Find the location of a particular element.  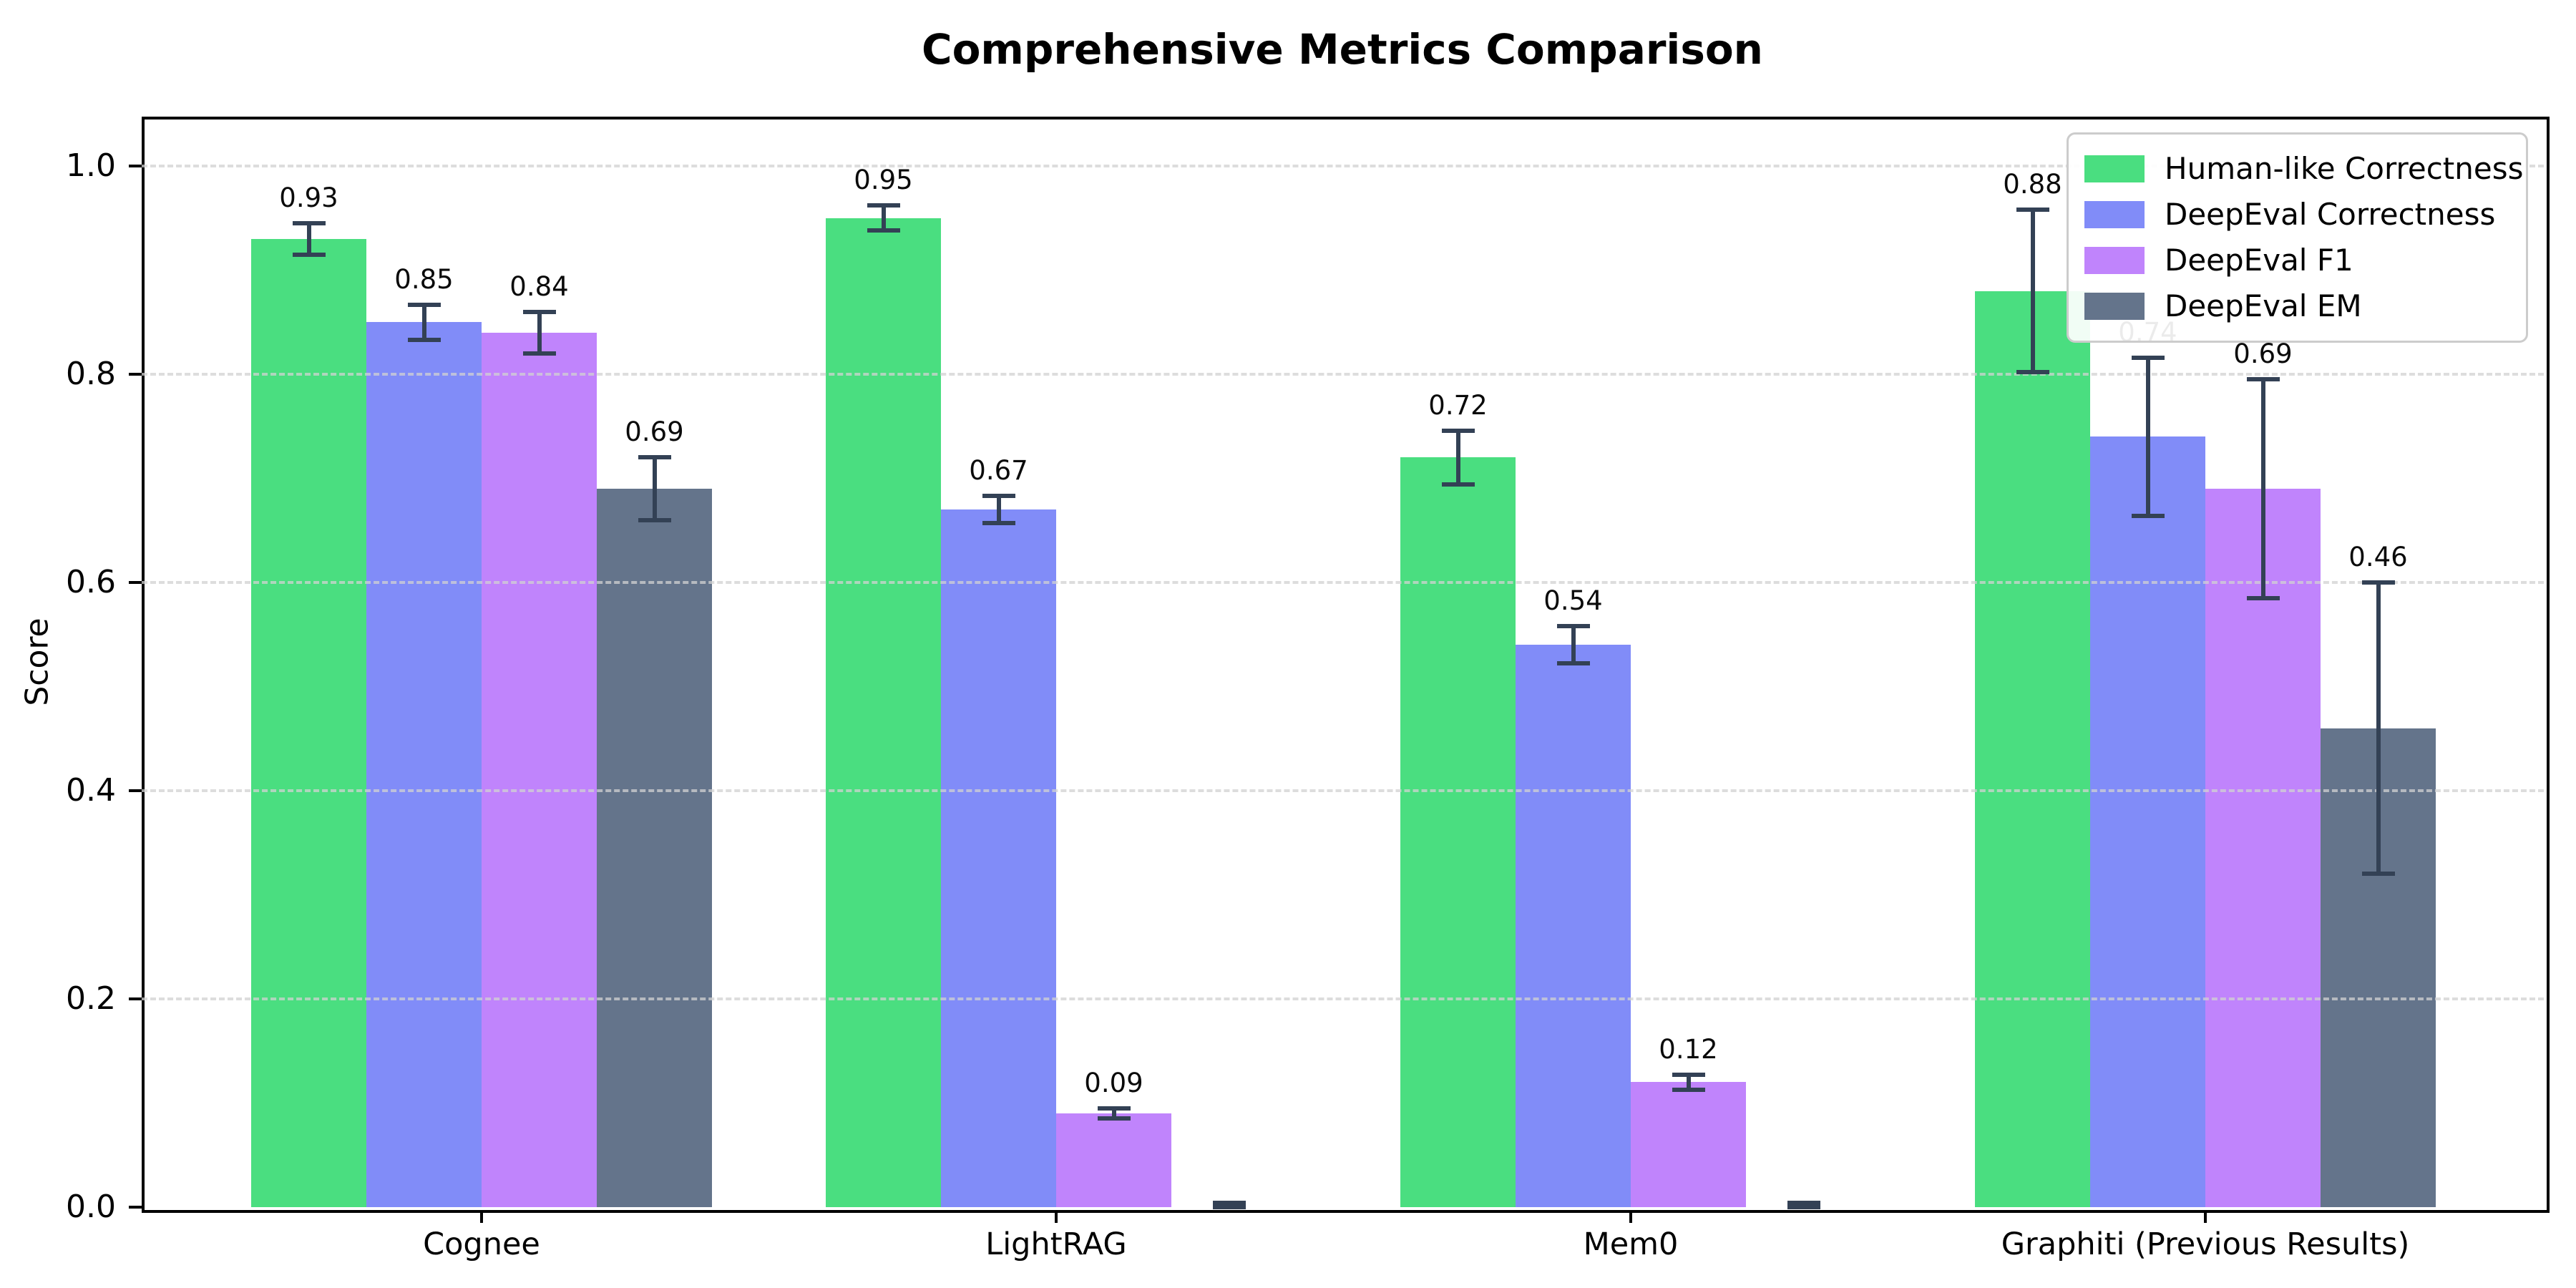

legend-label: DeepEval Correctness is located at coordinates (2330, 214).